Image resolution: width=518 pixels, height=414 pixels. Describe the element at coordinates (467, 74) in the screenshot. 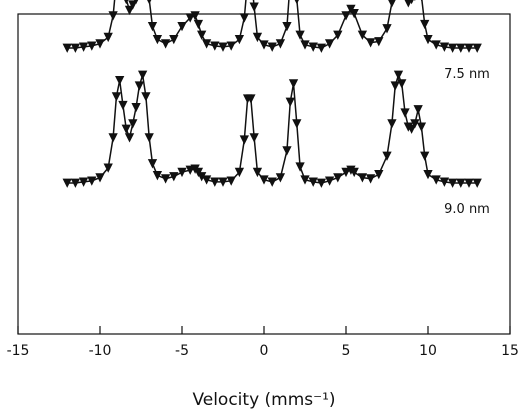

I see `series-label: 7.5 nm` at that location.